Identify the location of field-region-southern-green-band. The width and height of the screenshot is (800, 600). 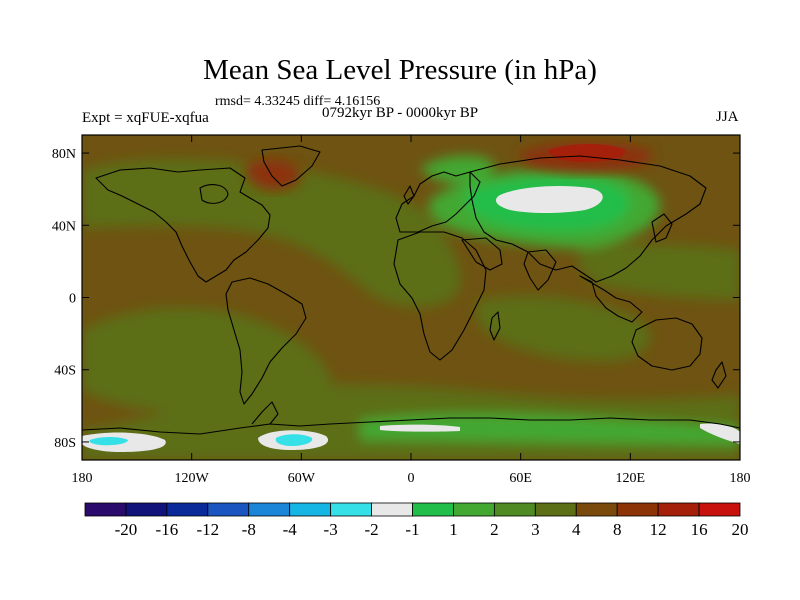
(550, 429).